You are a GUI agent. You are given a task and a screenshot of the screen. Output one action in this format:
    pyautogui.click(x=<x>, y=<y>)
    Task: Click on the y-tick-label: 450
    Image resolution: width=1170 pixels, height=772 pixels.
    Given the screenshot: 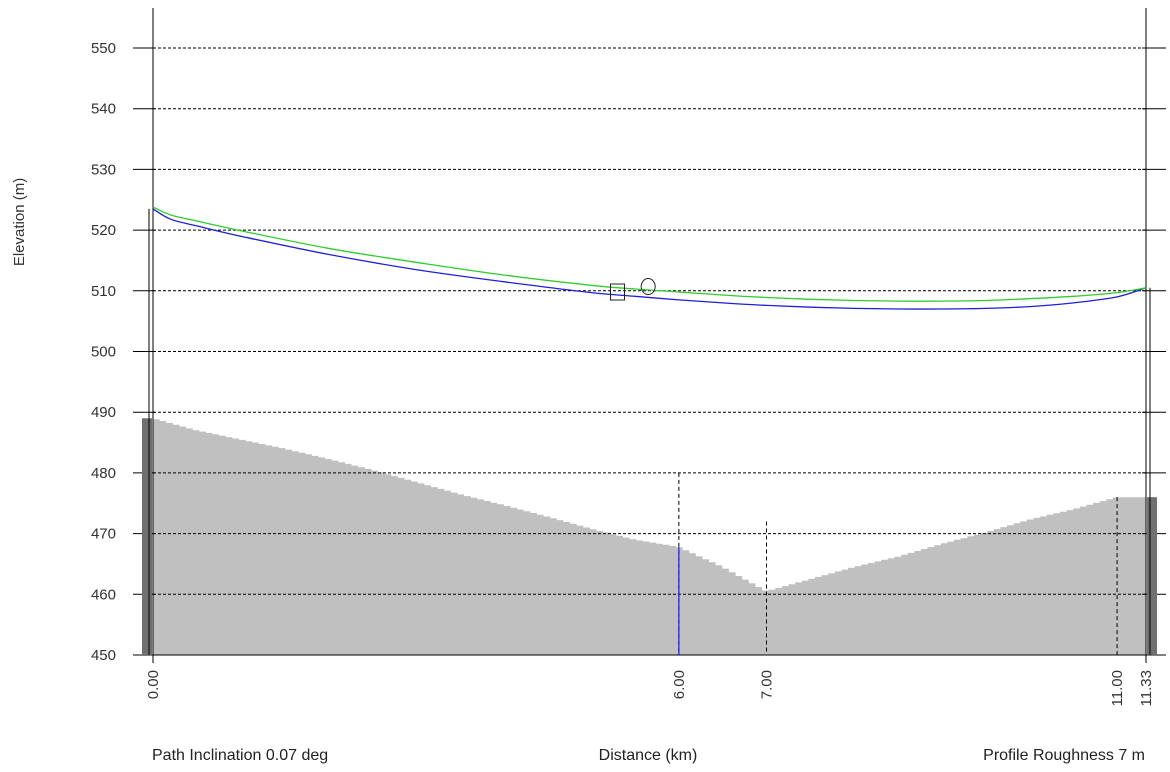 What is the action you would take?
    pyautogui.click(x=103, y=655)
    